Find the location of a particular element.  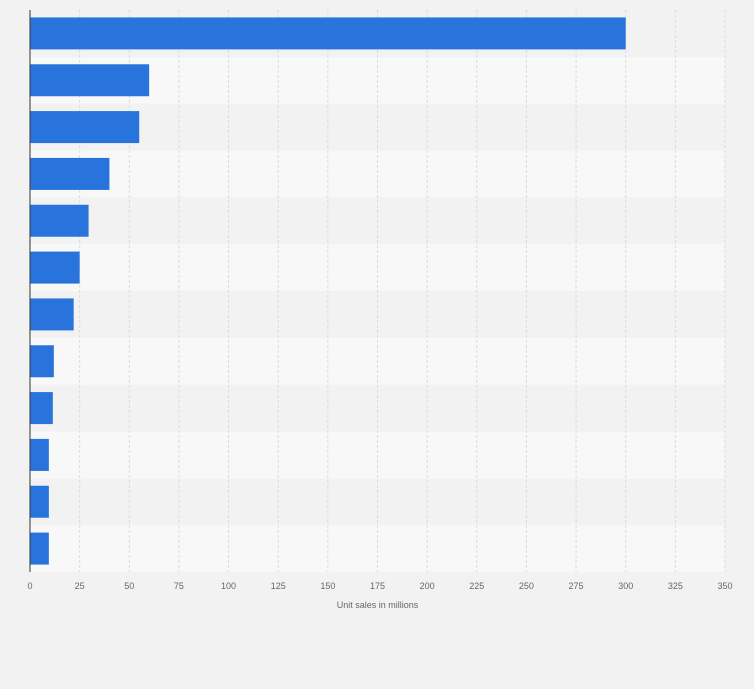

x-tick-label: 125 is located at coordinates (278, 586).